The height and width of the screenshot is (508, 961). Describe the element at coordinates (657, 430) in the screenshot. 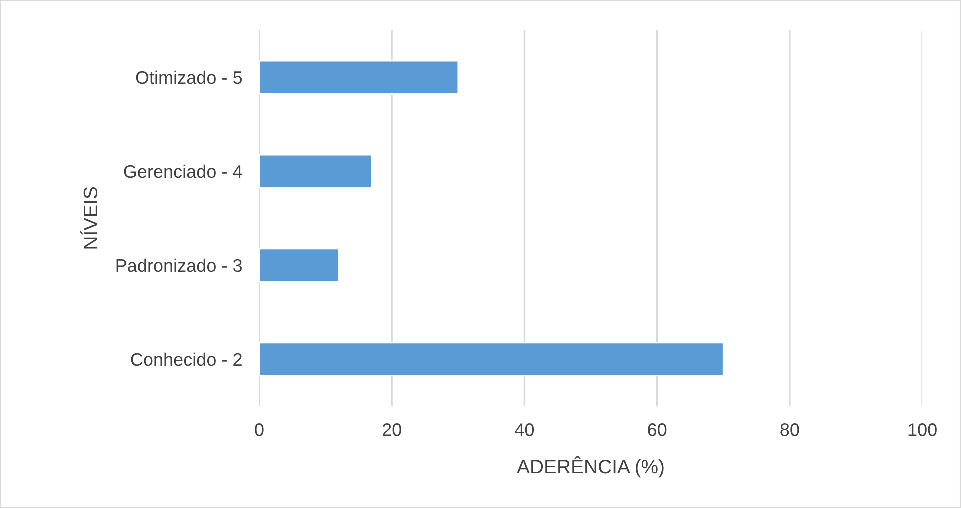

I see `x-tick-label: 60` at that location.